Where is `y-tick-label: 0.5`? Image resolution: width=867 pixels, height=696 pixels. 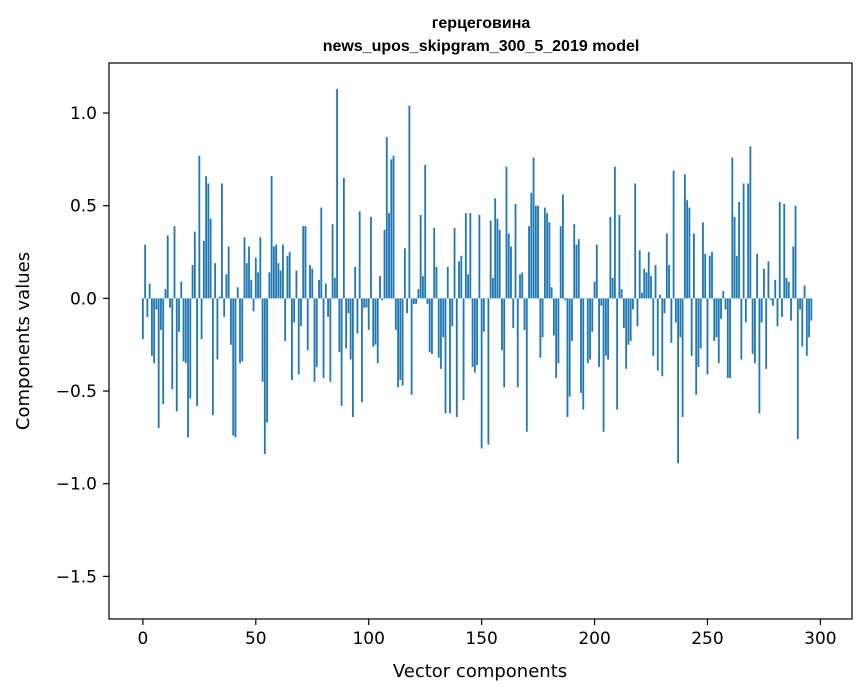
y-tick-label: 0.5 is located at coordinates (83, 207).